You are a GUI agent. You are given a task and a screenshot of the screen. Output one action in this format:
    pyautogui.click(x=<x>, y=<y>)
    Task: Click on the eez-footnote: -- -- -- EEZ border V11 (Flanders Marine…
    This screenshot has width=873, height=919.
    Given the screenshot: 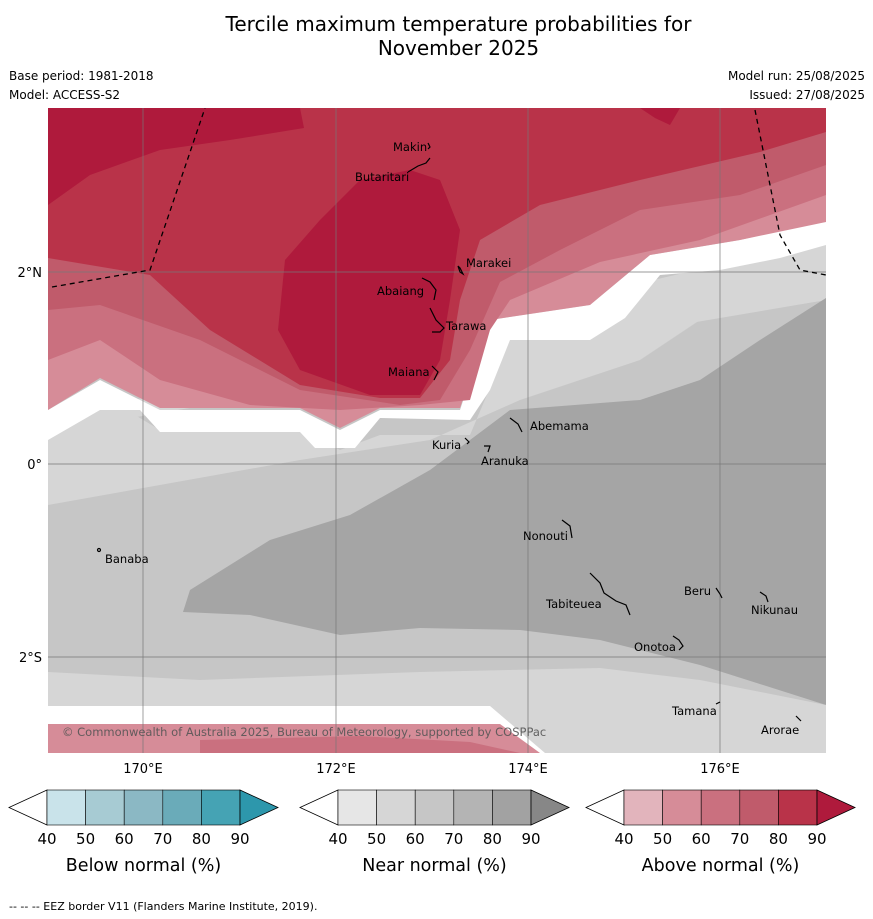 What is the action you would take?
    pyautogui.click(x=163, y=906)
    